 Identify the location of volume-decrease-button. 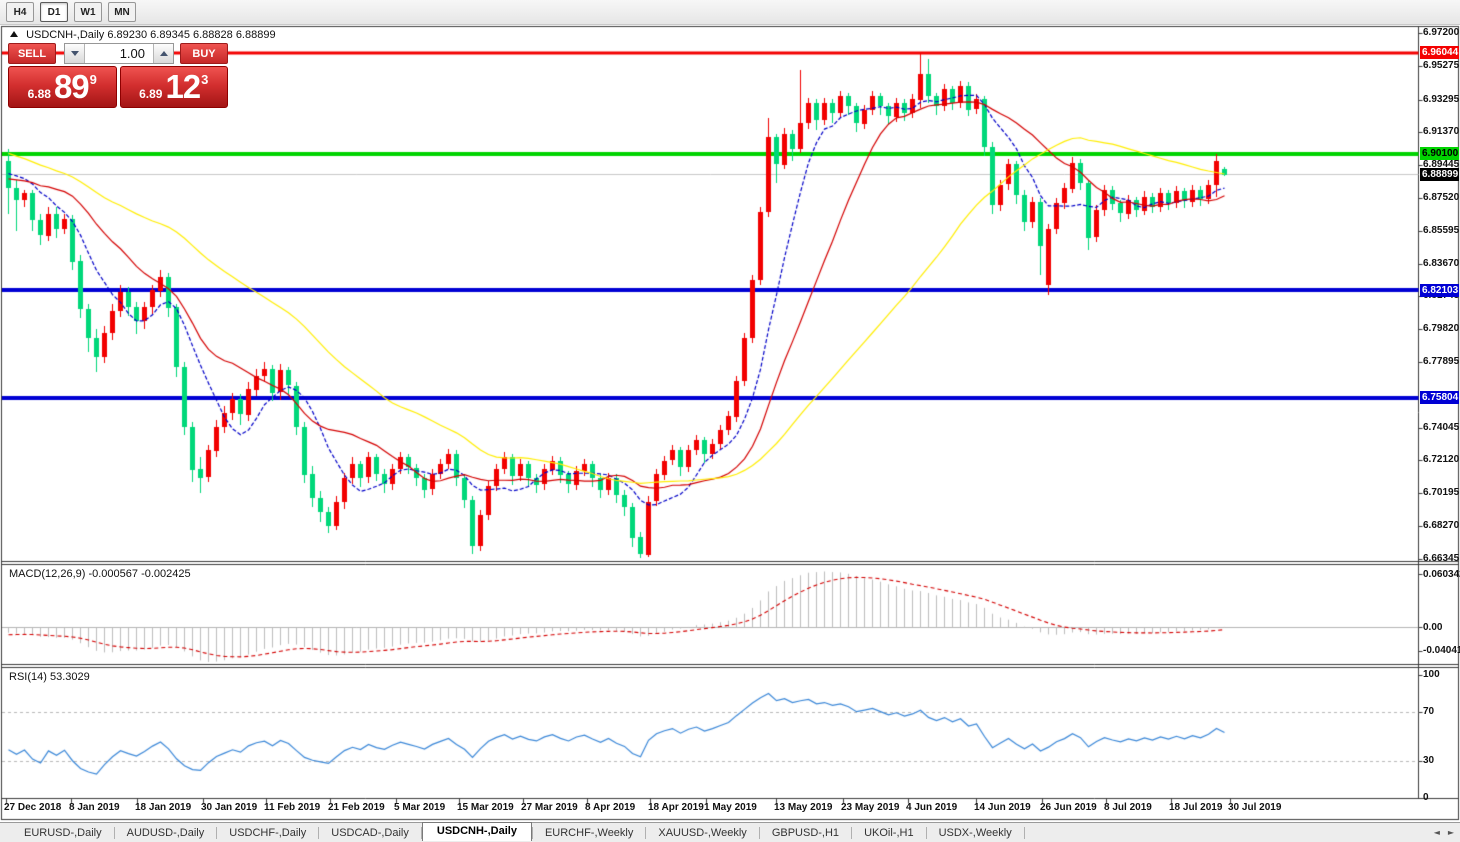
(75, 53).